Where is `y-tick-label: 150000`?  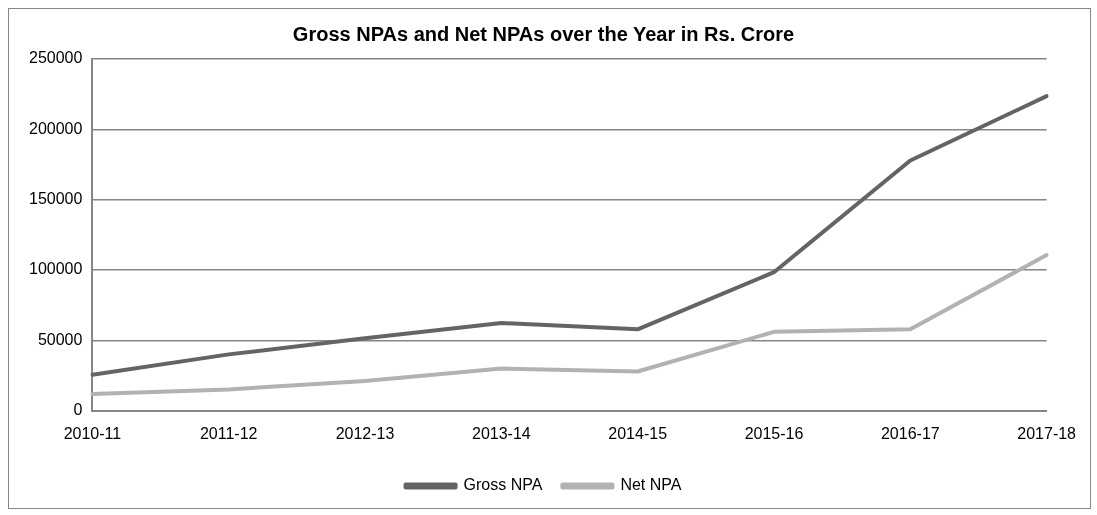 y-tick-label: 150000 is located at coordinates (56, 199).